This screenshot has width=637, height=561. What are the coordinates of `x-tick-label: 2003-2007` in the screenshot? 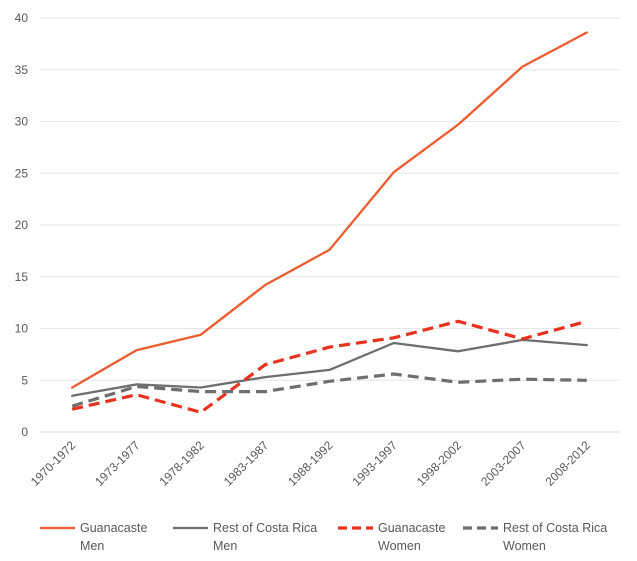 It's located at (503, 463).